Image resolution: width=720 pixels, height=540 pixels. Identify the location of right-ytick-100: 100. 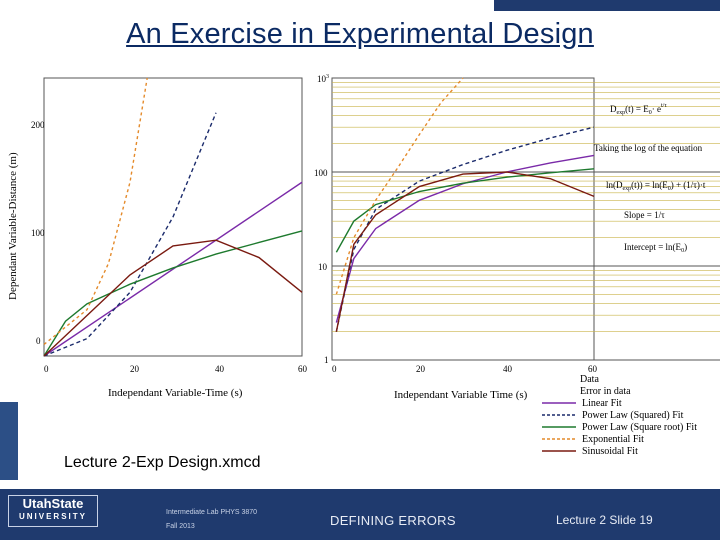
(321, 173).